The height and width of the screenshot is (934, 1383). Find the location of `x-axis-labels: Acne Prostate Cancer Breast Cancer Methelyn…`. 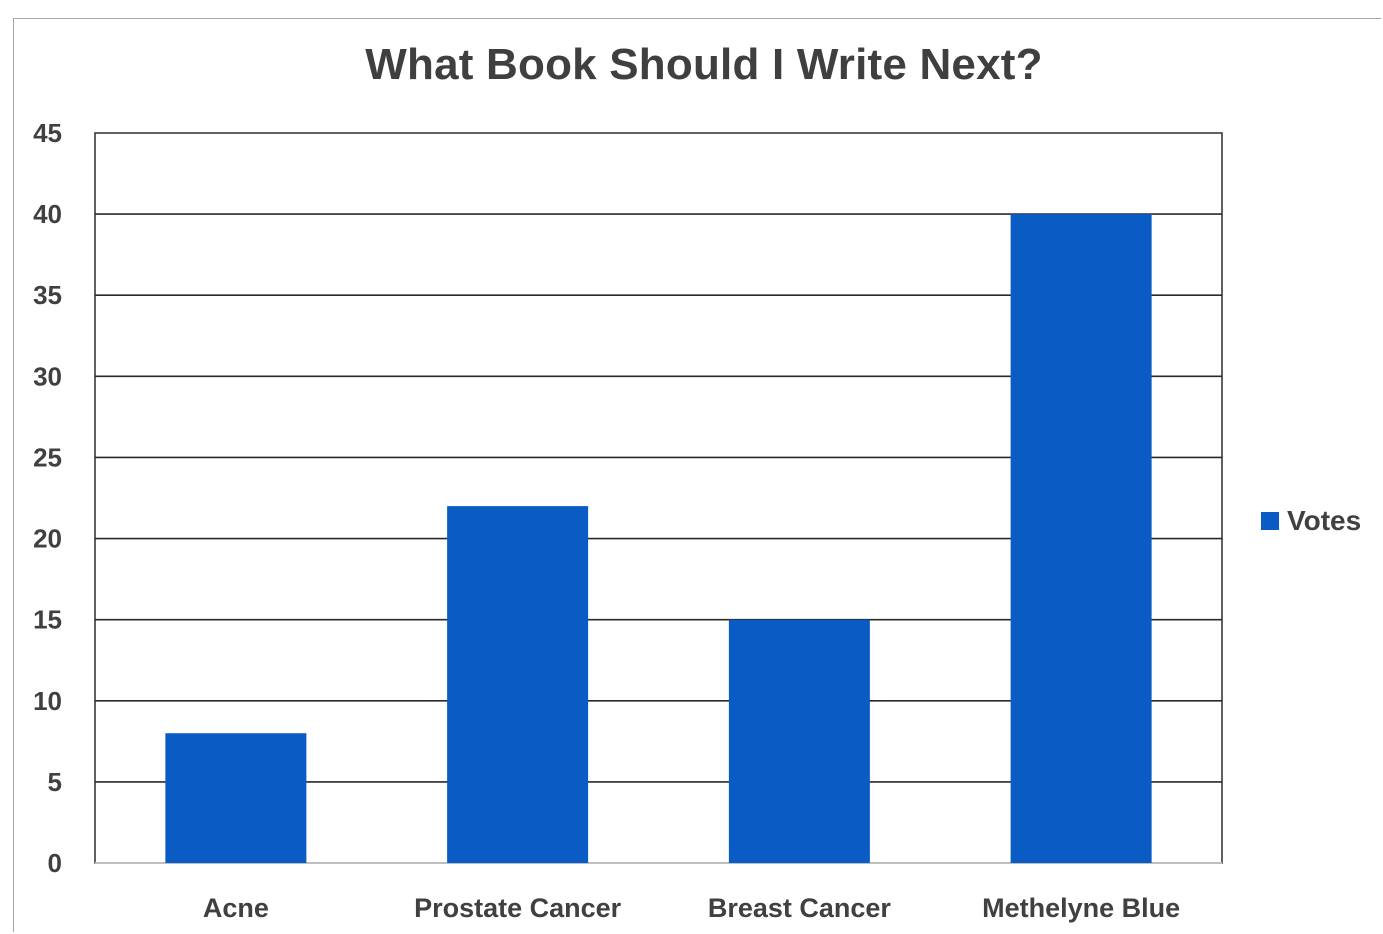

x-axis-labels: Acne Prostate Cancer Breast Cancer Methelyn… is located at coordinates (691, 908).